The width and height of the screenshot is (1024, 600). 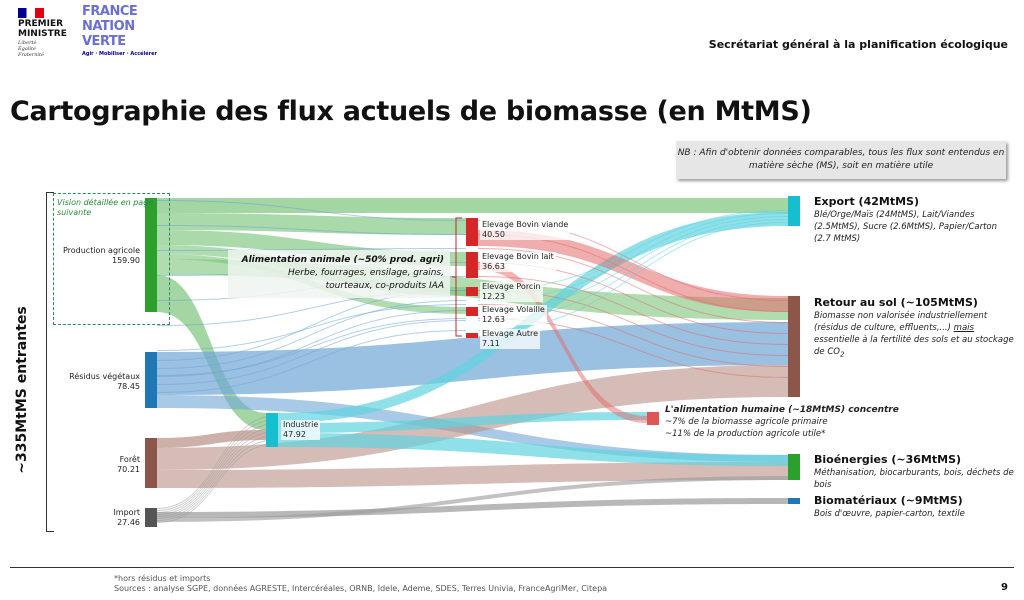 What do you see at coordinates (301, 430) in the screenshot?
I see `industrie-label: Industrie 47.92` at bounding box center [301, 430].